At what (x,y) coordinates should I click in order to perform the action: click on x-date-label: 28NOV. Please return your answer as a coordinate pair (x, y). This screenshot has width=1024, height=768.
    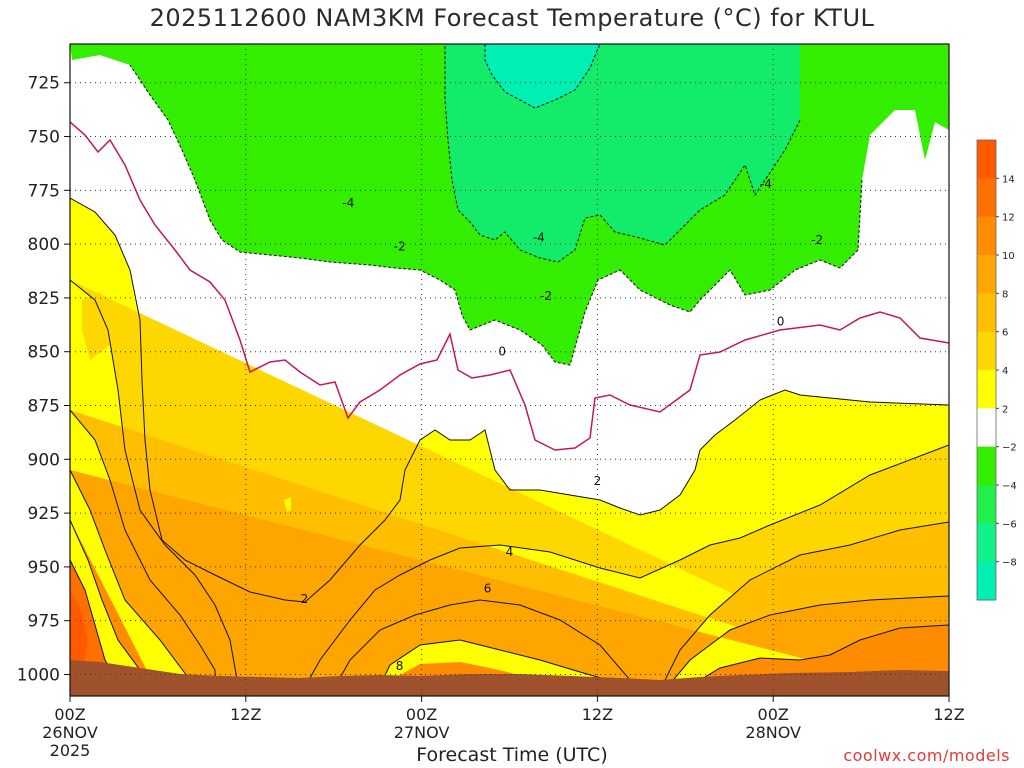
    Looking at the image, I should click on (773, 732).